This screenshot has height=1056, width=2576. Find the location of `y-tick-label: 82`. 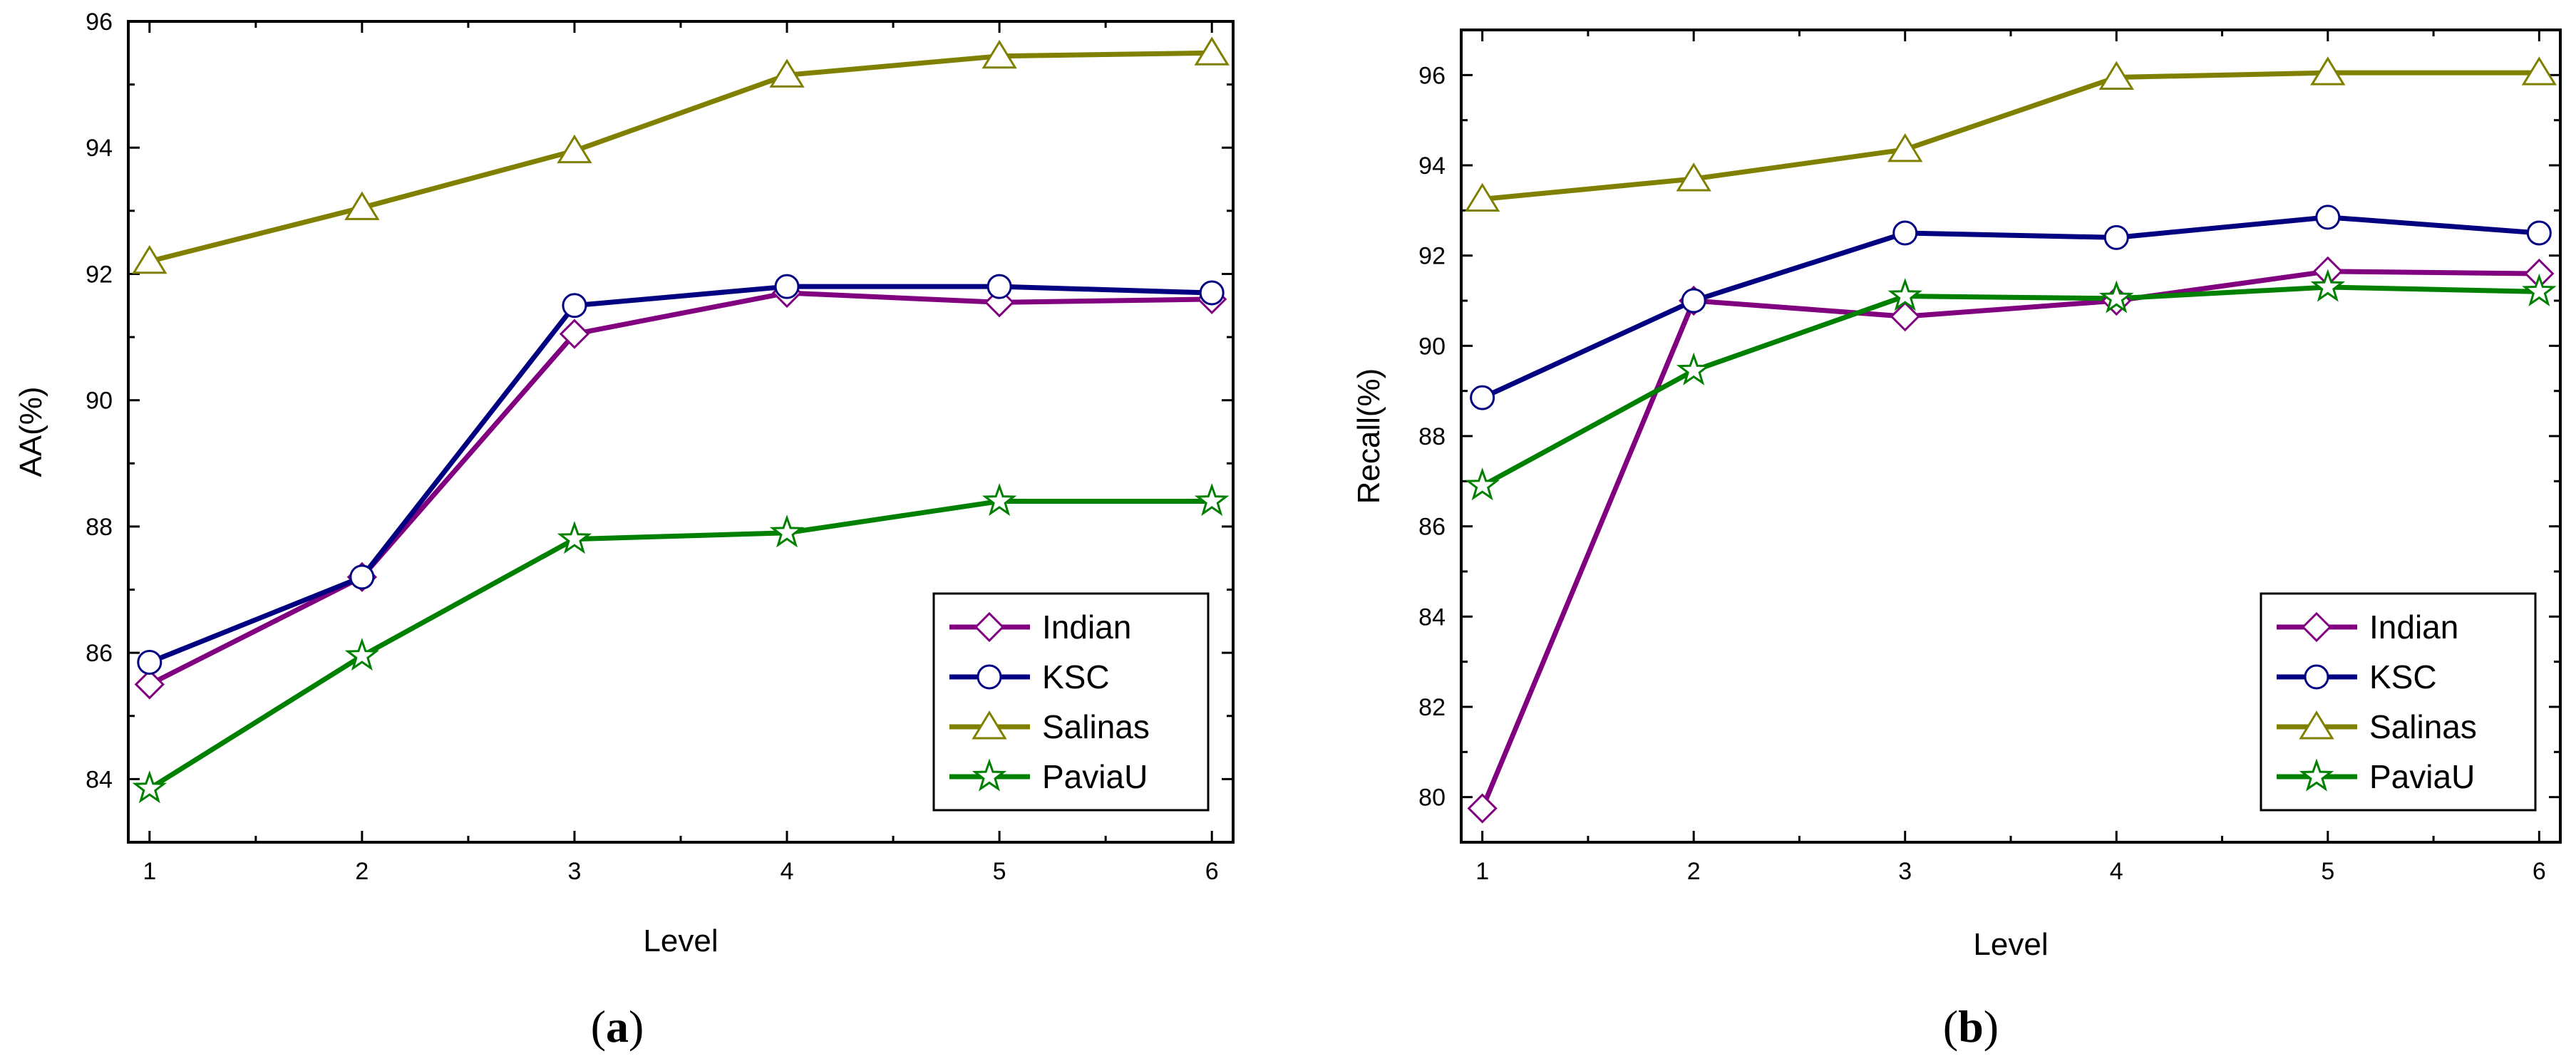

y-tick-label: 82 is located at coordinates (1432, 707).